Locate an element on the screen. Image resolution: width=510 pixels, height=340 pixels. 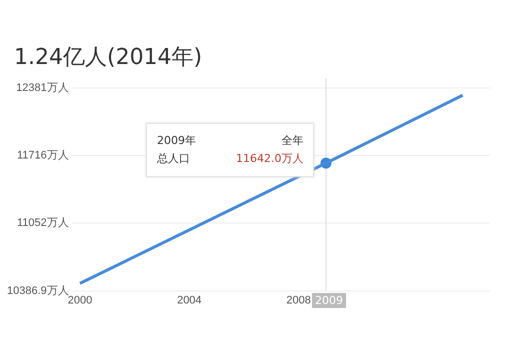
annotation: 11642.0万人 is located at coordinates (270, 159).